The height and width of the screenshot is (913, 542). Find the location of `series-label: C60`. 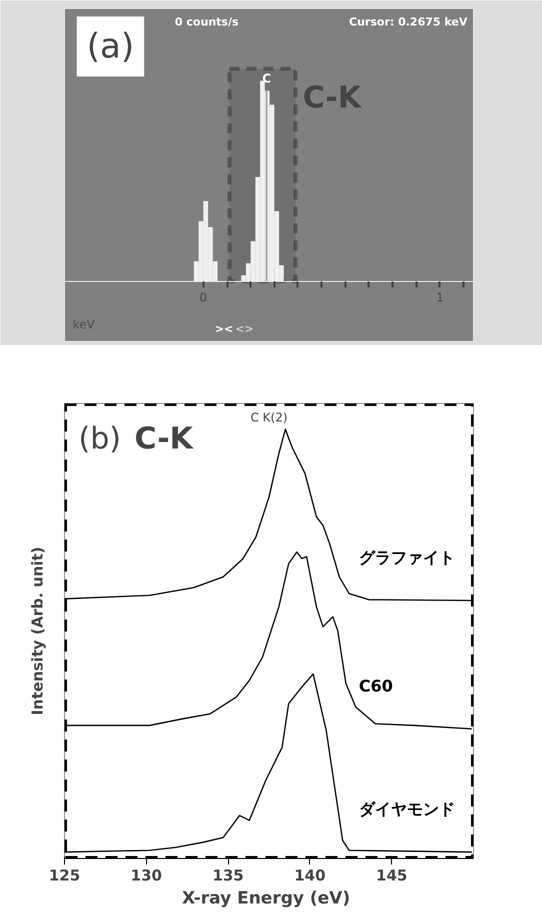

series-label: C60 is located at coordinates (375, 686).